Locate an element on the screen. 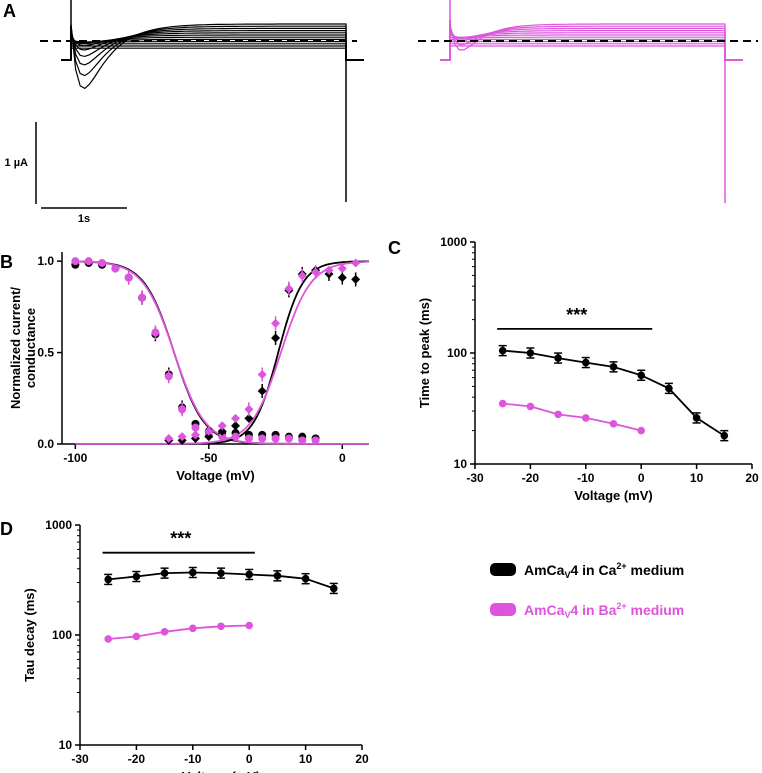 The width and height of the screenshot is (762, 773). panel-letter-c: C is located at coordinates (394, 248).